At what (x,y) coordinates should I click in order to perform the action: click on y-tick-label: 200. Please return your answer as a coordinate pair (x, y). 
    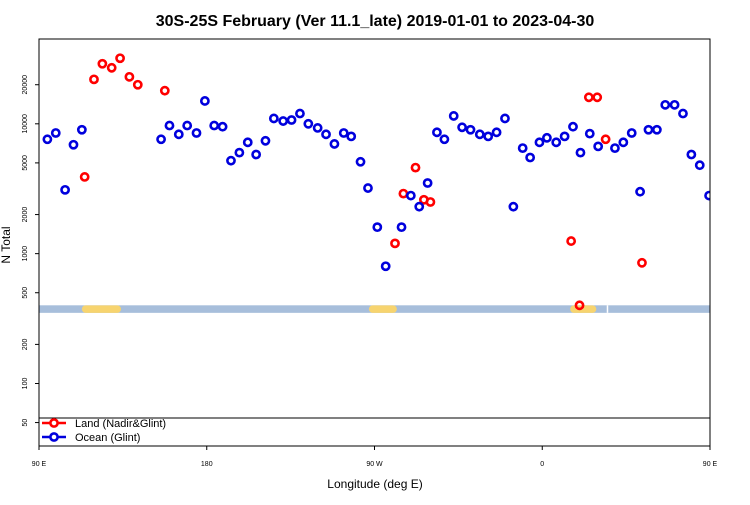
    Looking at the image, I should click on (25, 344).